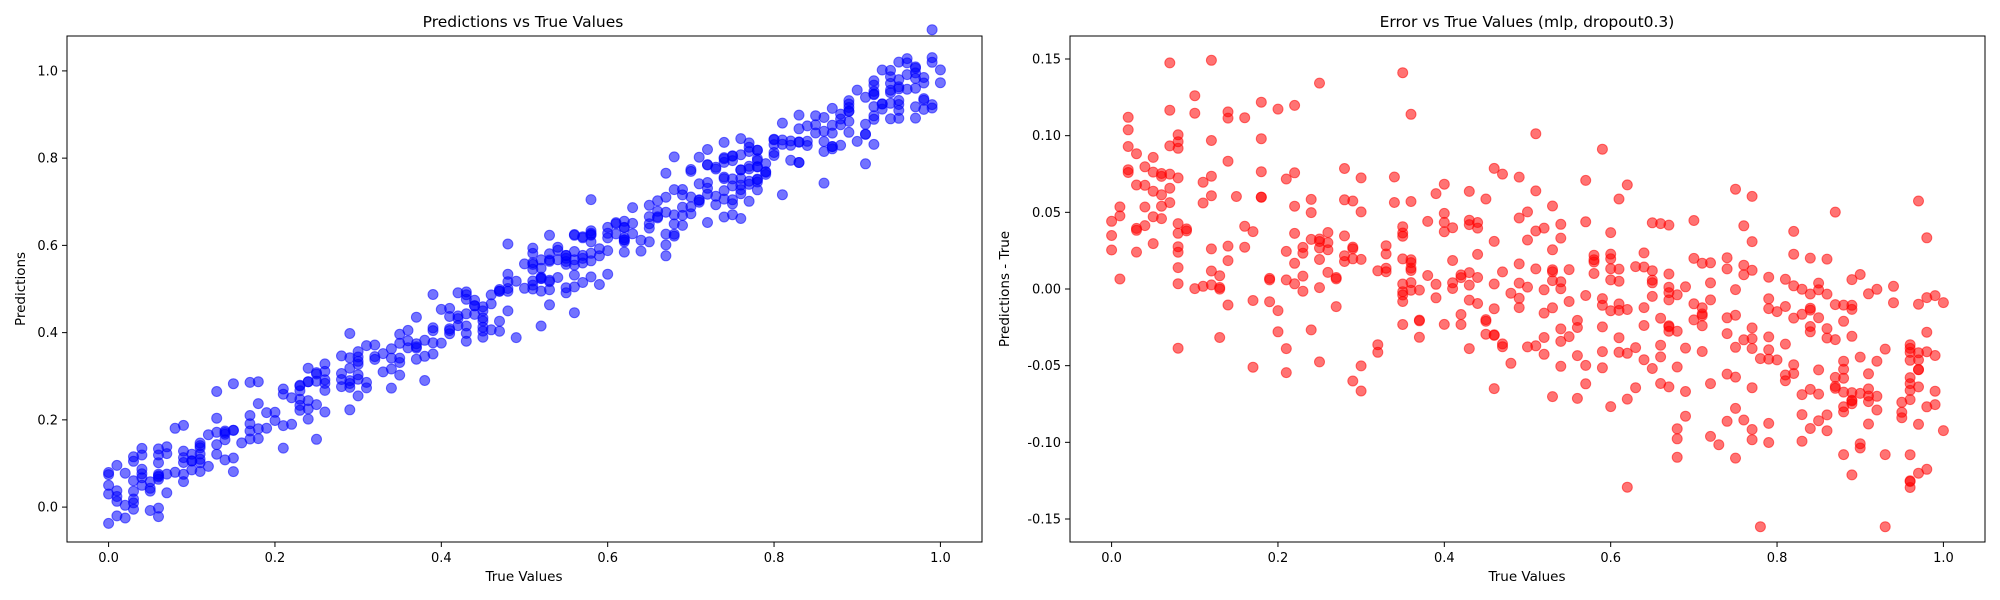 Image resolution: width=2000 pixels, height=600 pixels. What do you see at coordinates (1111, 558) in the screenshot?
I see `x-tick-label: 0.0` at bounding box center [1111, 558].